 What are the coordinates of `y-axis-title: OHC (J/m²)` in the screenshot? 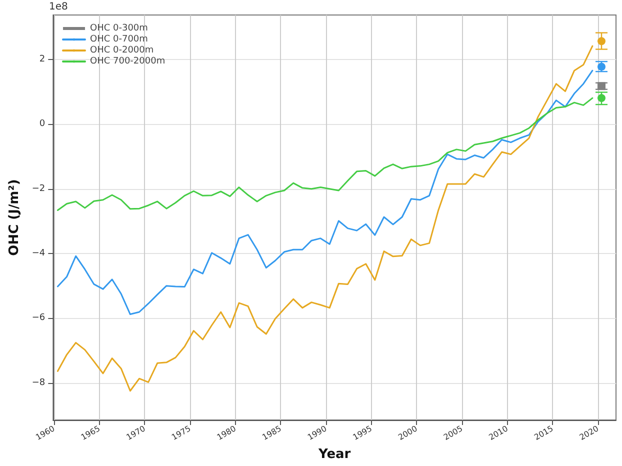 It's located at (14, 217).